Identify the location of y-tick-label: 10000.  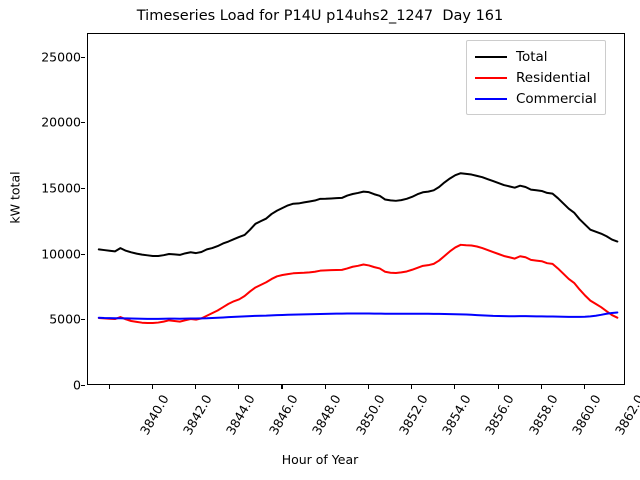
(61, 254).